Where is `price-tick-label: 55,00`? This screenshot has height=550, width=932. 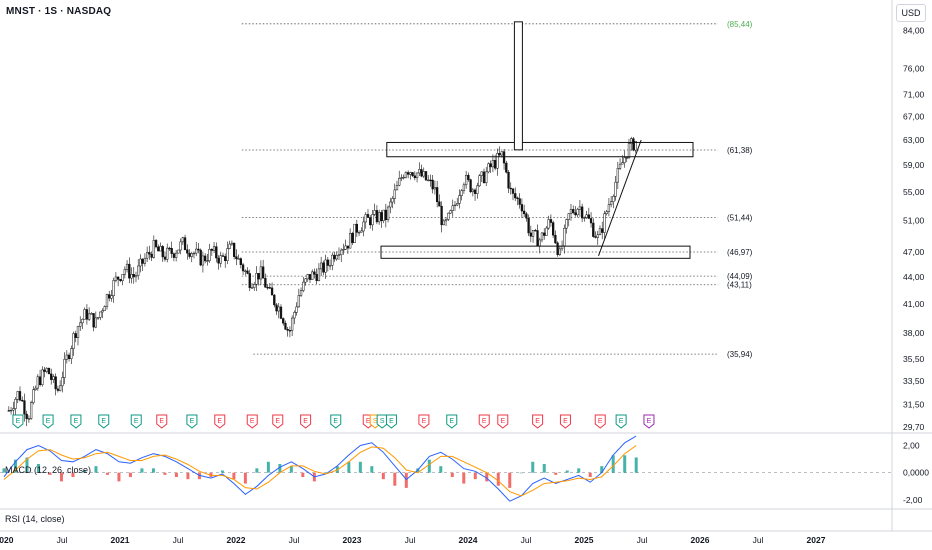 price-tick-label: 55,00 is located at coordinates (914, 192).